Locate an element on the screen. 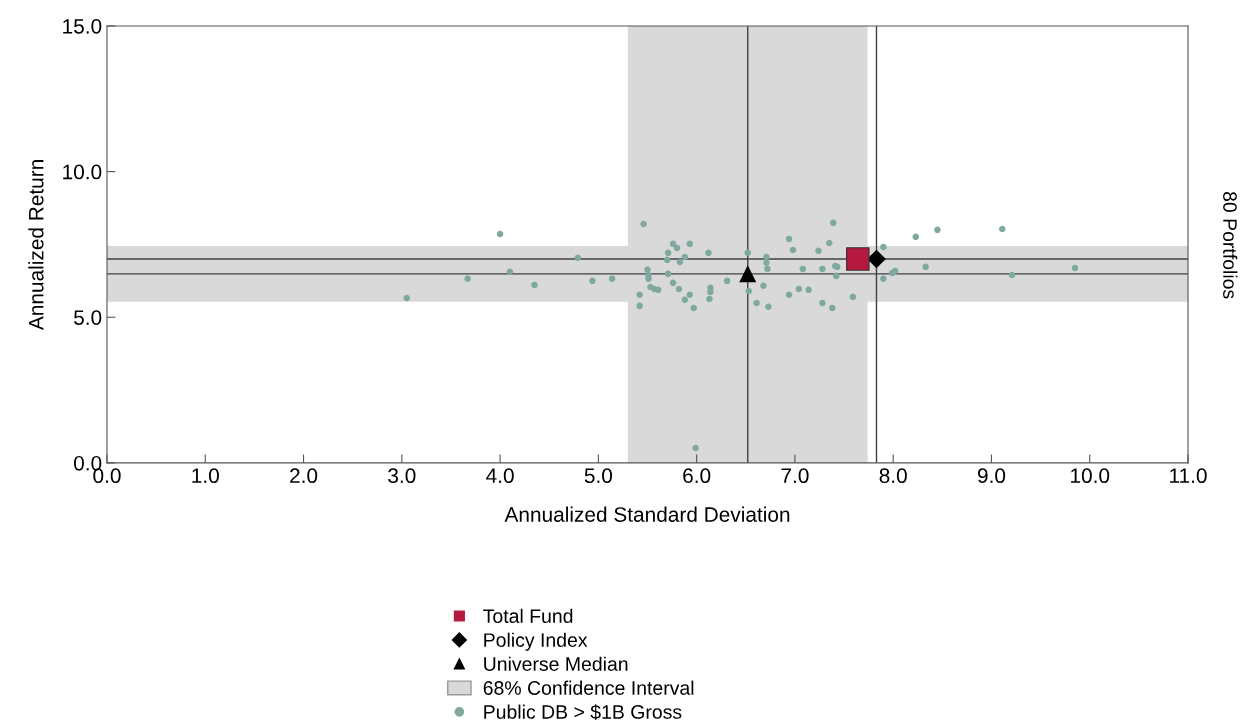 The image size is (1247, 721). y-tick-label: 5.0 is located at coordinates (88, 317).